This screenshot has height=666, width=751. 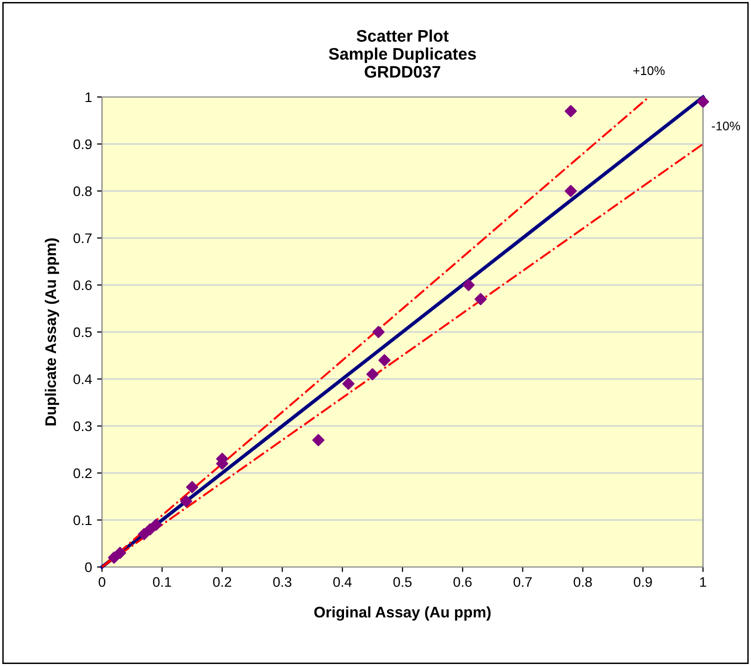 What do you see at coordinates (649, 71) in the screenshot?
I see `annotation: +10%` at bounding box center [649, 71].